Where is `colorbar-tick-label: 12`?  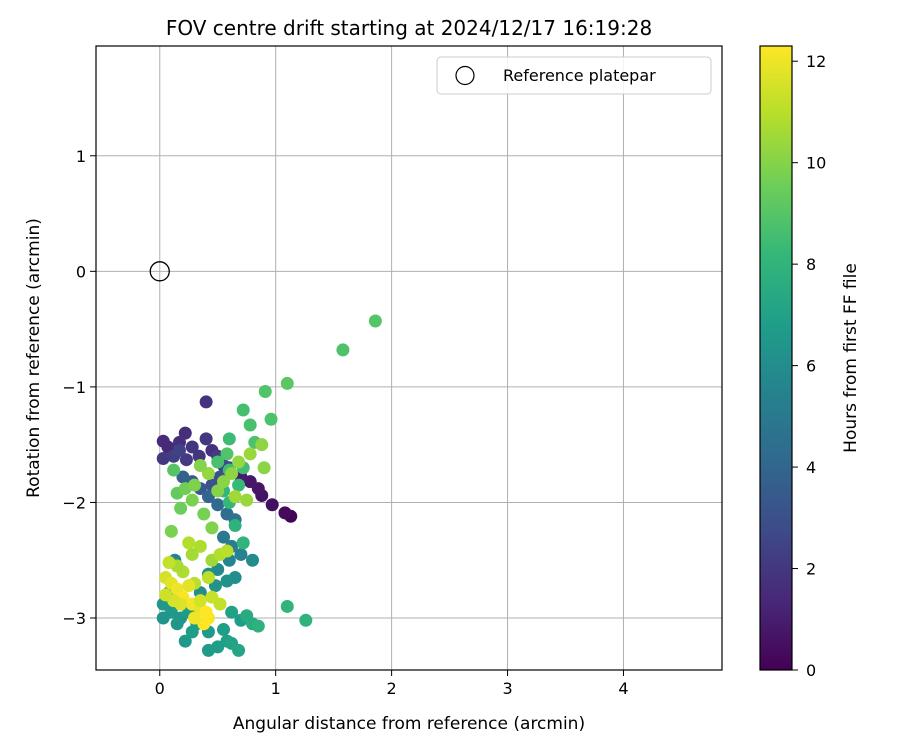
colorbar-tick-label: 12 is located at coordinates (816, 61).